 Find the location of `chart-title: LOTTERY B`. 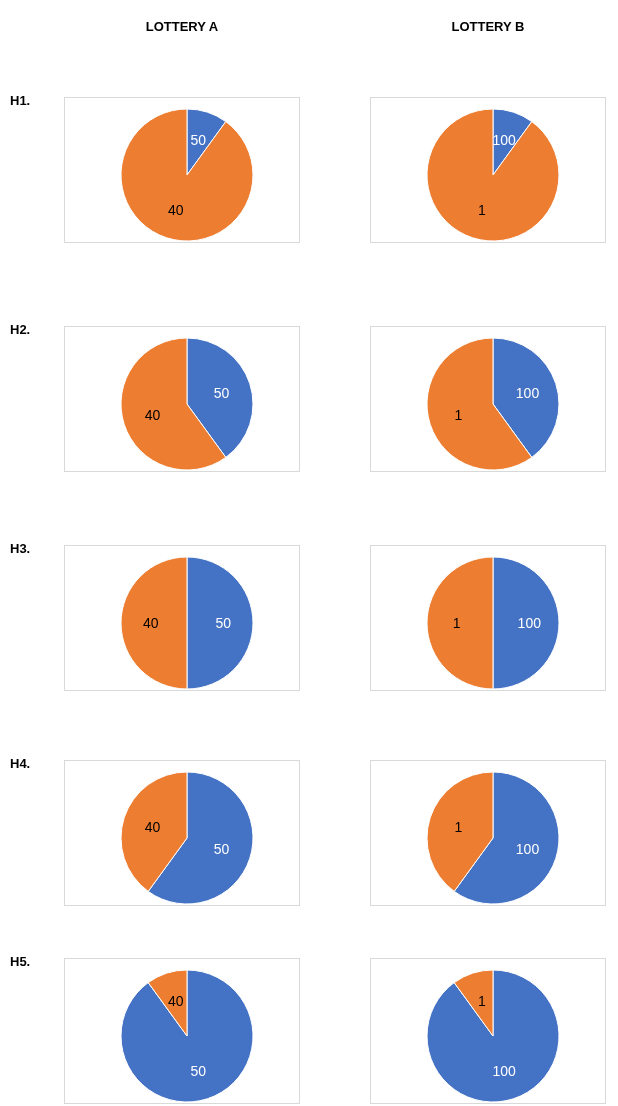

chart-title: LOTTERY B is located at coordinates (488, 26).